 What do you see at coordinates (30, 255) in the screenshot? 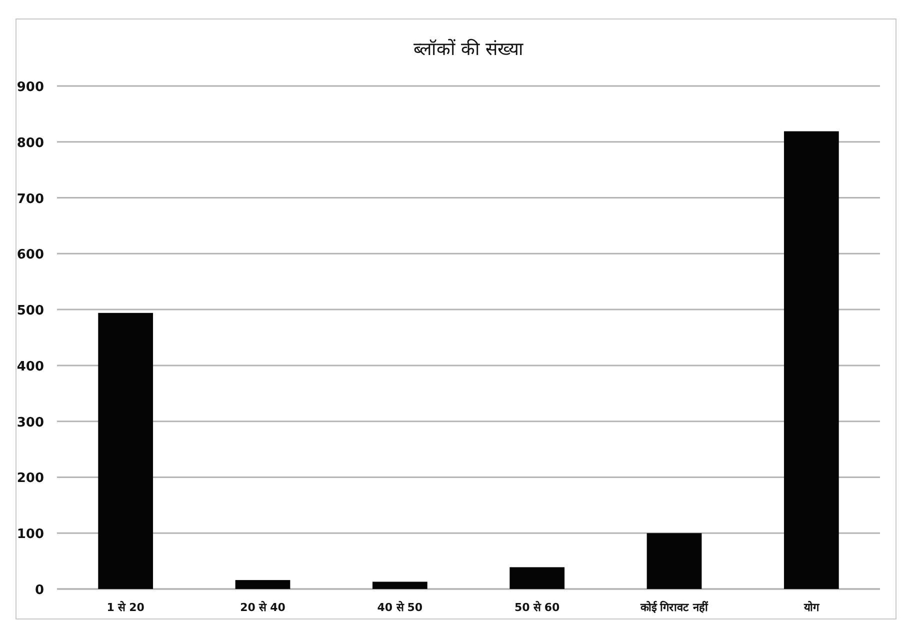
I see `y-tick-label: 600` at bounding box center [30, 255].